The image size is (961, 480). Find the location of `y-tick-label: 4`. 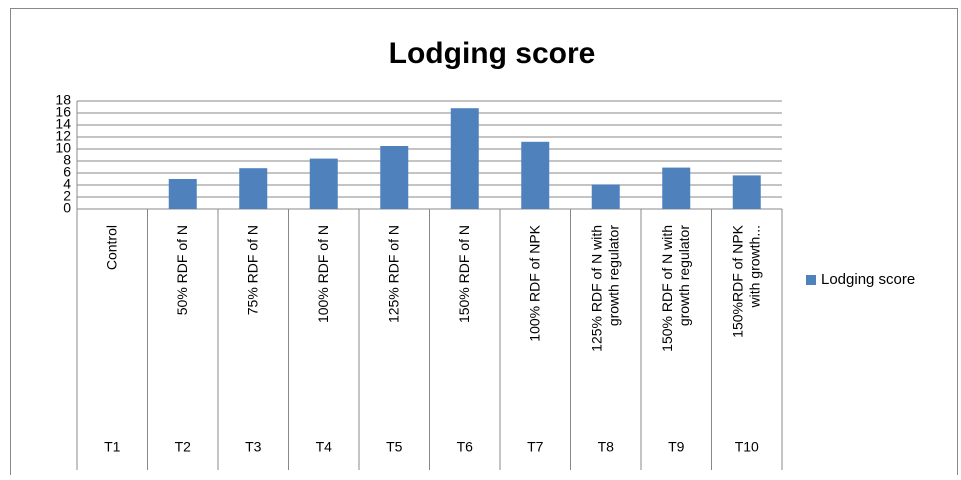

y-tick-label: 4 is located at coordinates (67, 184).